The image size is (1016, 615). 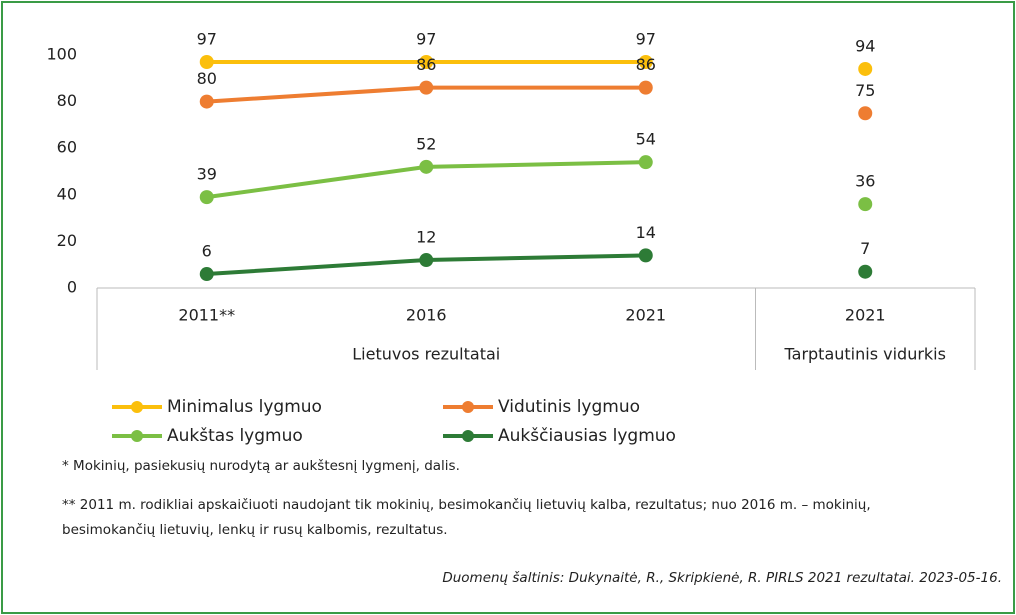 What do you see at coordinates (61, 54) in the screenshot?
I see `y-tick-label: 100` at bounding box center [61, 54].